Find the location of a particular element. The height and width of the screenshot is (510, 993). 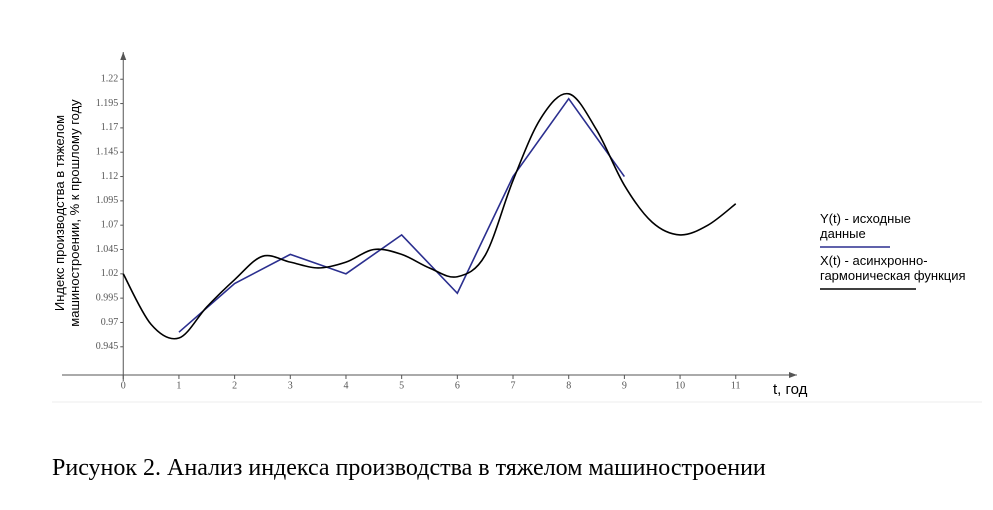

y-tick-label: 0.945 is located at coordinates (107, 346).